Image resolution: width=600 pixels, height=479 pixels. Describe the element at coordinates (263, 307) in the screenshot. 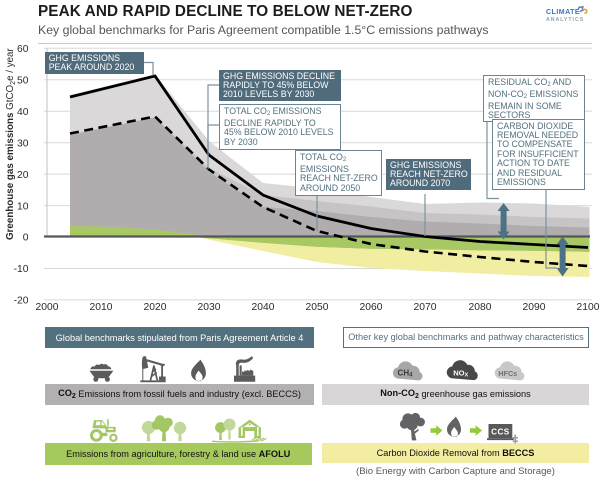

I see `svg-text: 2040` at that location.